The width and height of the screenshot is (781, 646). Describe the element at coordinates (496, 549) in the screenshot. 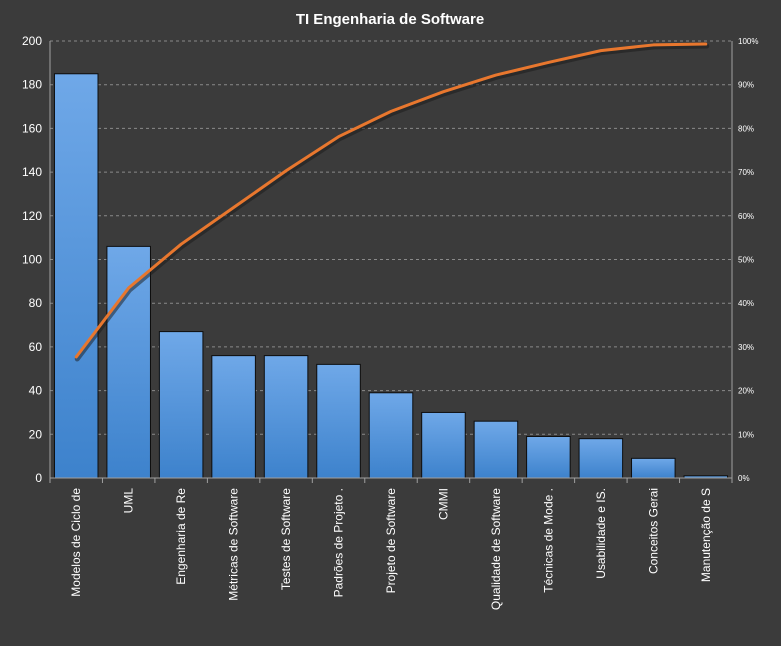

I see `x-tick-label: Qualidade de Software` at that location.